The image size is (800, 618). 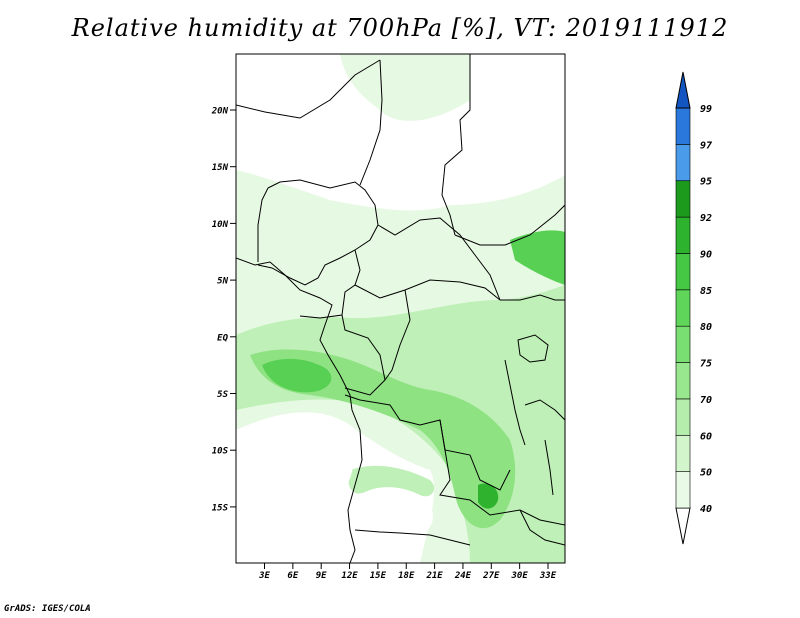 What do you see at coordinates (406, 576) in the screenshot?
I see `lon-tick-label: 18E` at bounding box center [406, 576].